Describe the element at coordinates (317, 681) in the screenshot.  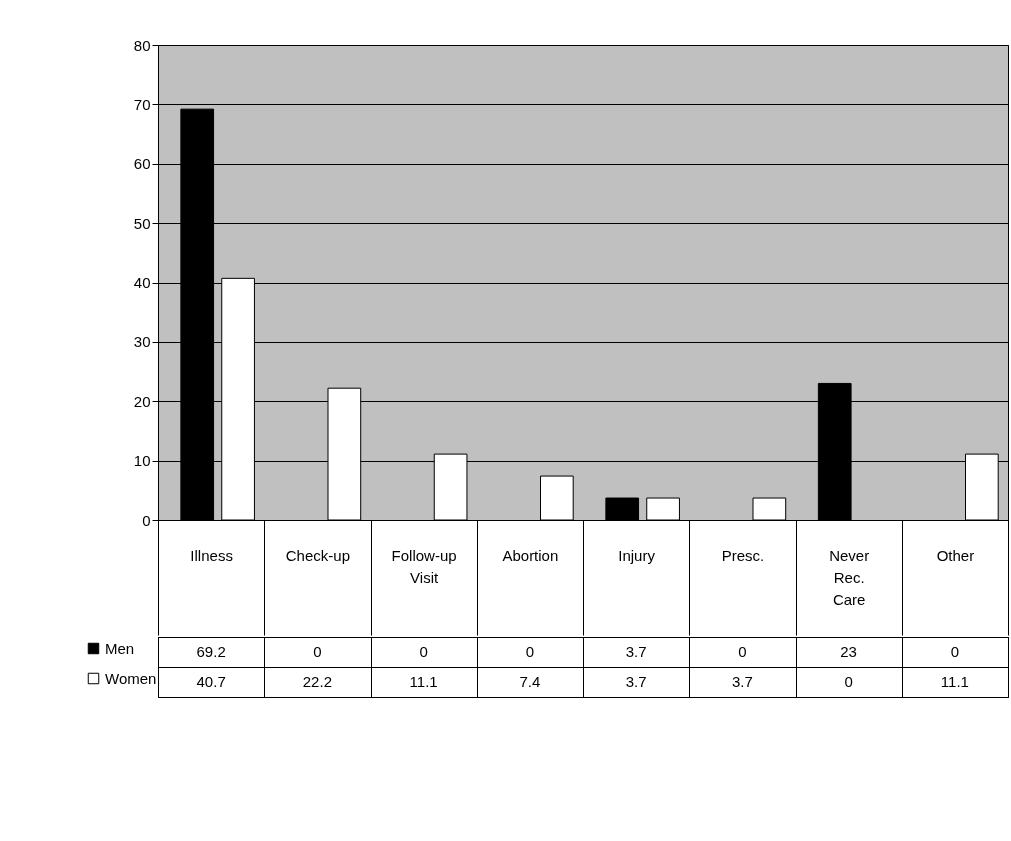
I see `data-label: 22.2` at that location.